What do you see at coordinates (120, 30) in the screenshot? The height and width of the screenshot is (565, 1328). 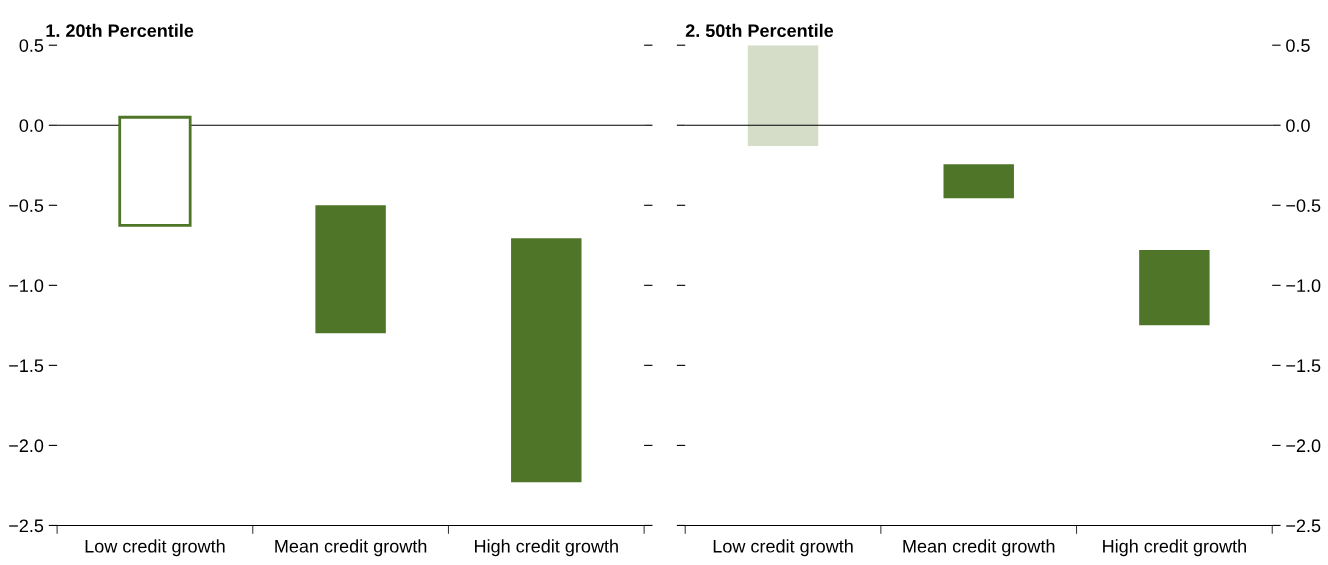 I see `chart-title: 1. 20th Percentile` at bounding box center [120, 30].